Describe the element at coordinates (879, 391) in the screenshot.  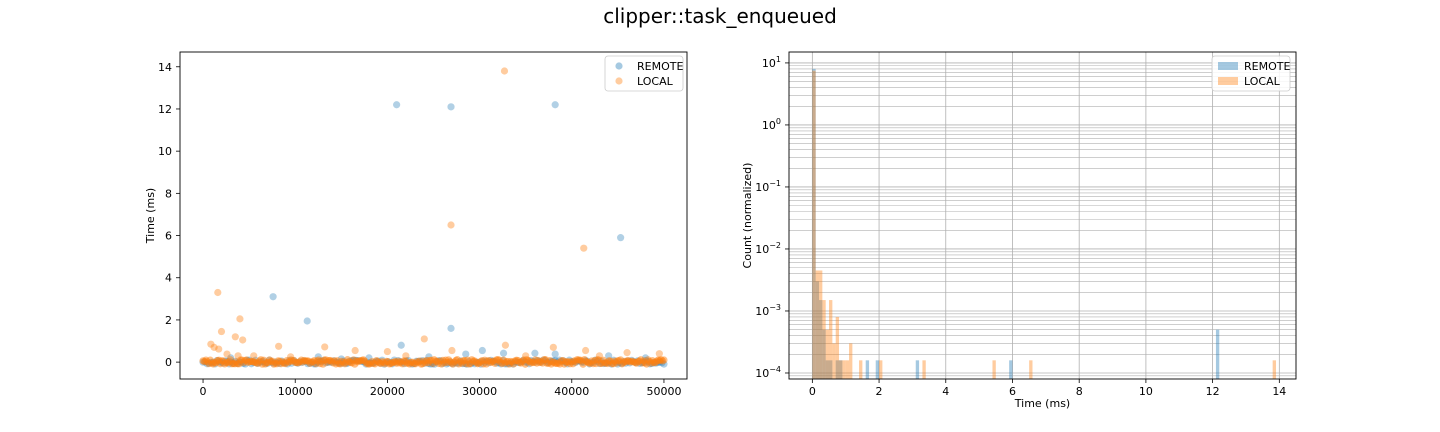
I see `hist-xtick-label: 2` at that location.